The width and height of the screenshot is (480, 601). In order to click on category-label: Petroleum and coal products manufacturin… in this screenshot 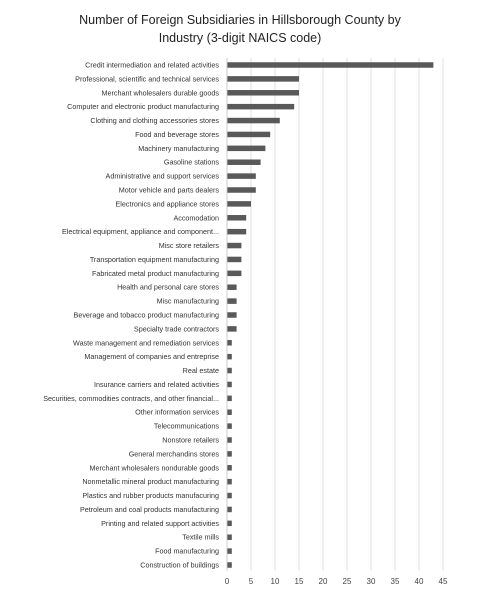, I will do `click(149, 509)`.